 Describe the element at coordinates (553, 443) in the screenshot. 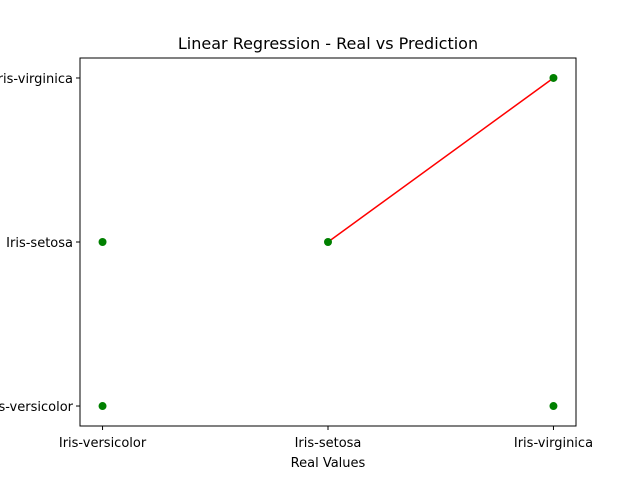

I see `x-tick-label: Iris-virginica` at that location.